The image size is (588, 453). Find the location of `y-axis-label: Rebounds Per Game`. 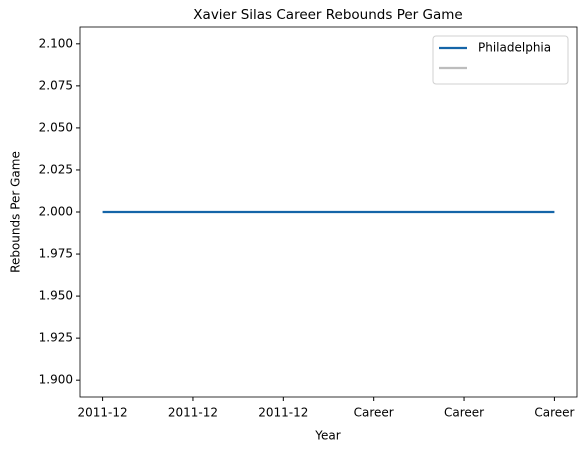

y-axis-label: Rebounds Per Game is located at coordinates (16, 212).